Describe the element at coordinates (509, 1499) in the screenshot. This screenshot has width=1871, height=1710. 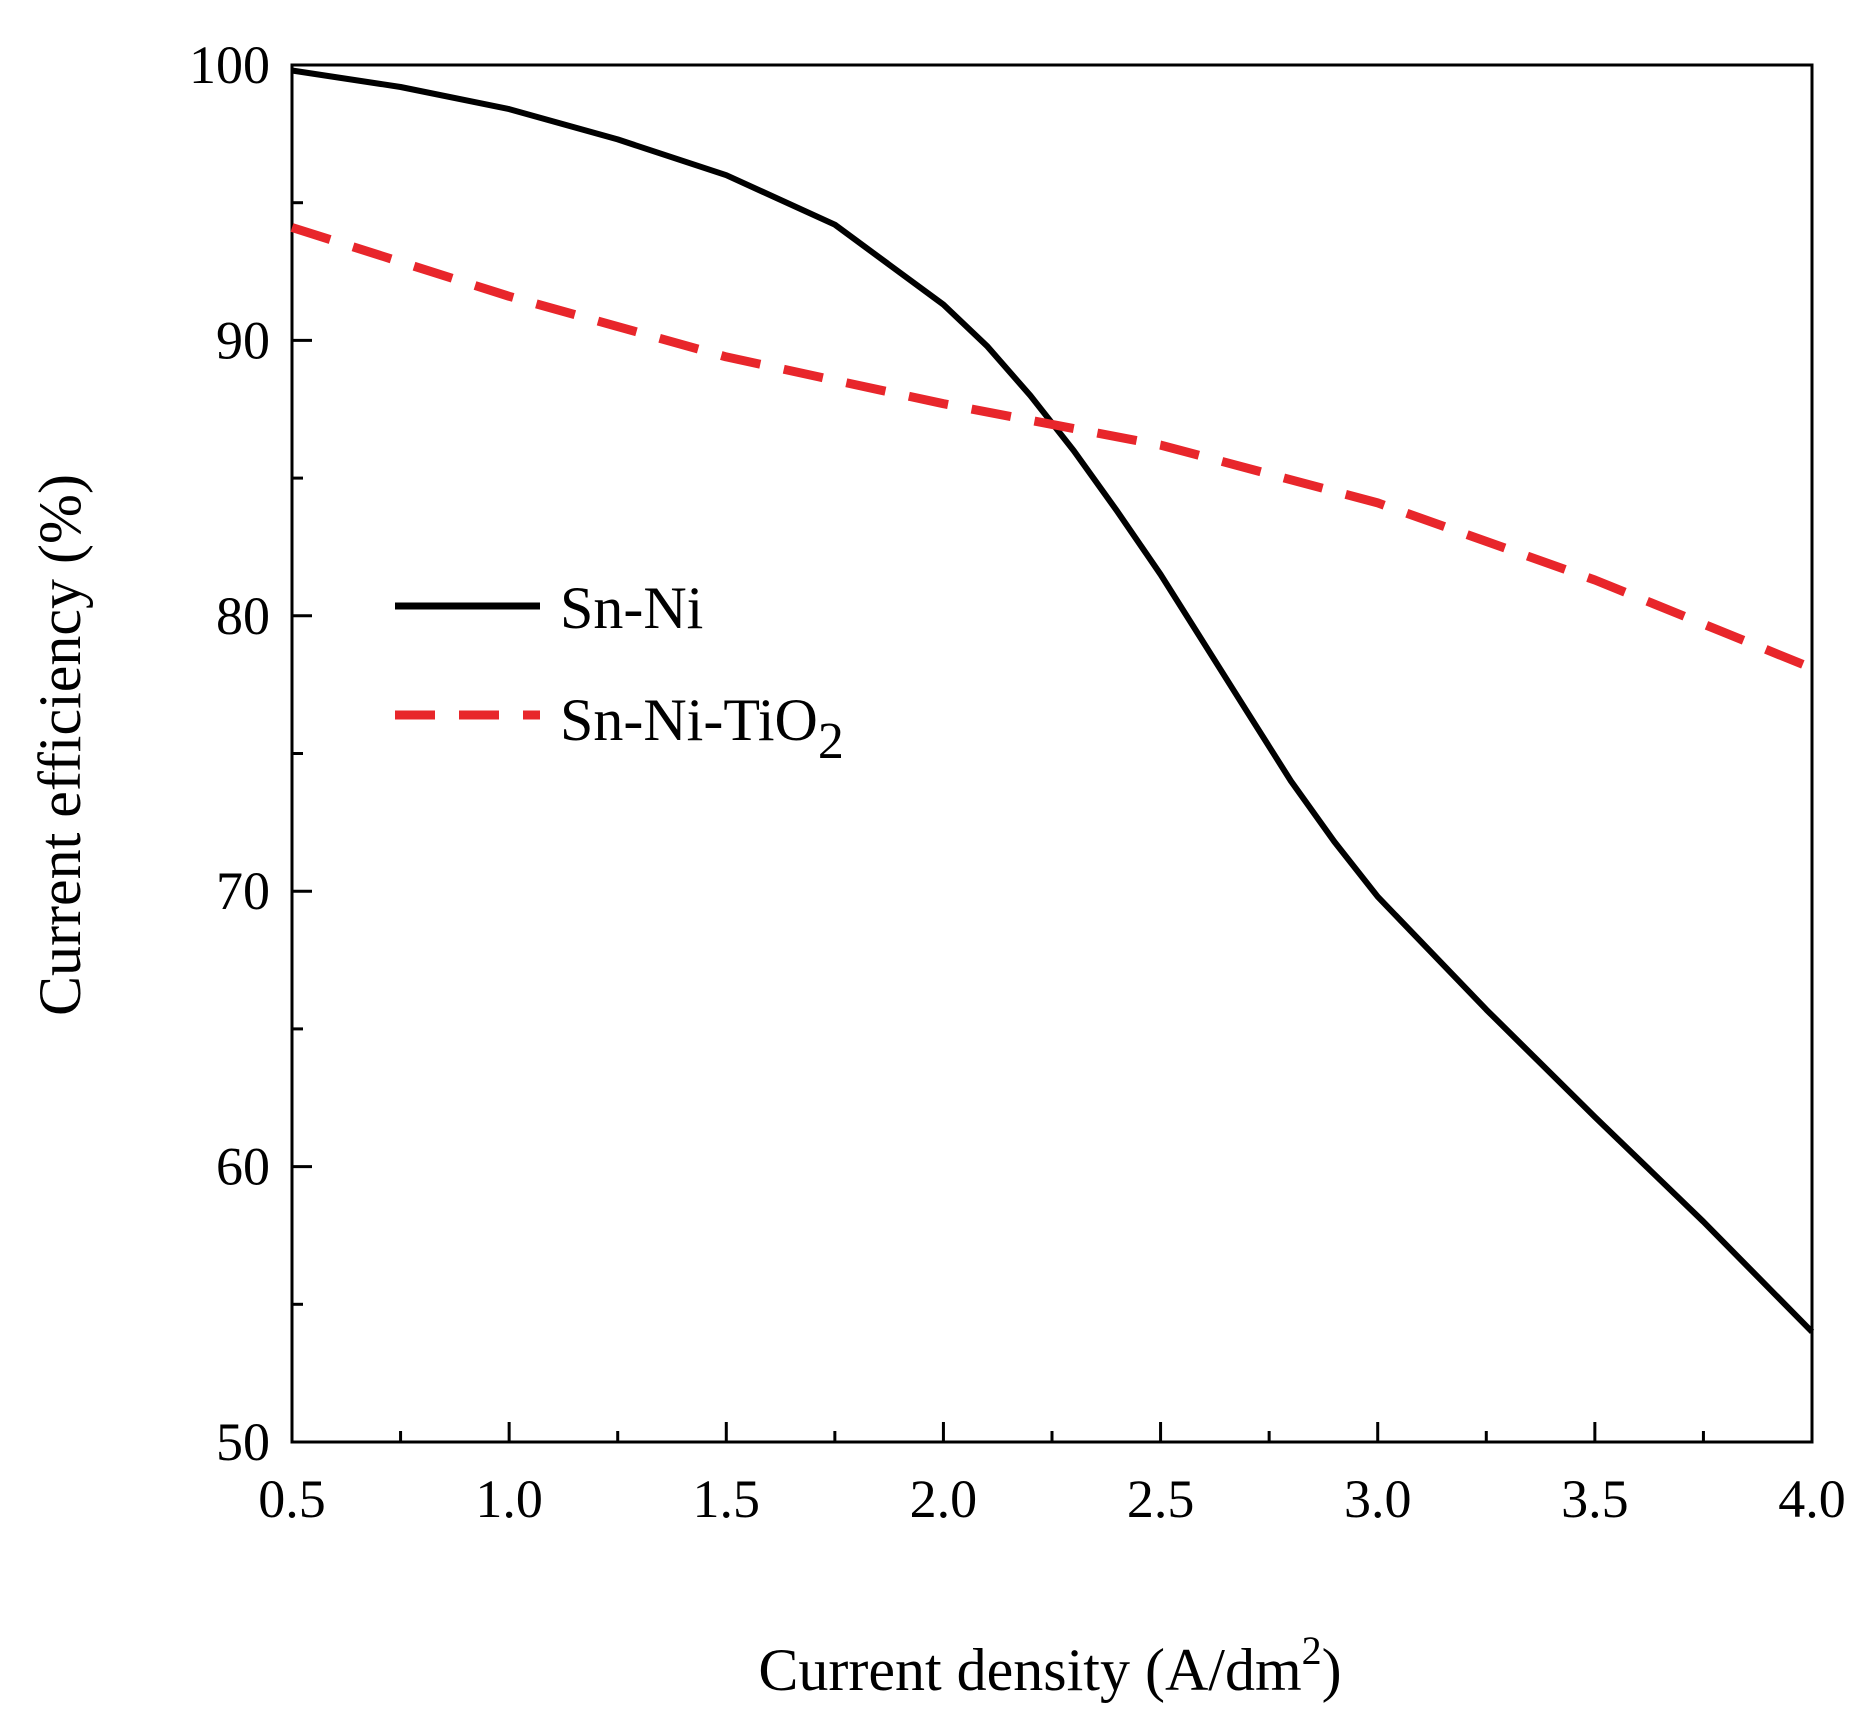
I see `x-tick-label: 1.0` at that location.